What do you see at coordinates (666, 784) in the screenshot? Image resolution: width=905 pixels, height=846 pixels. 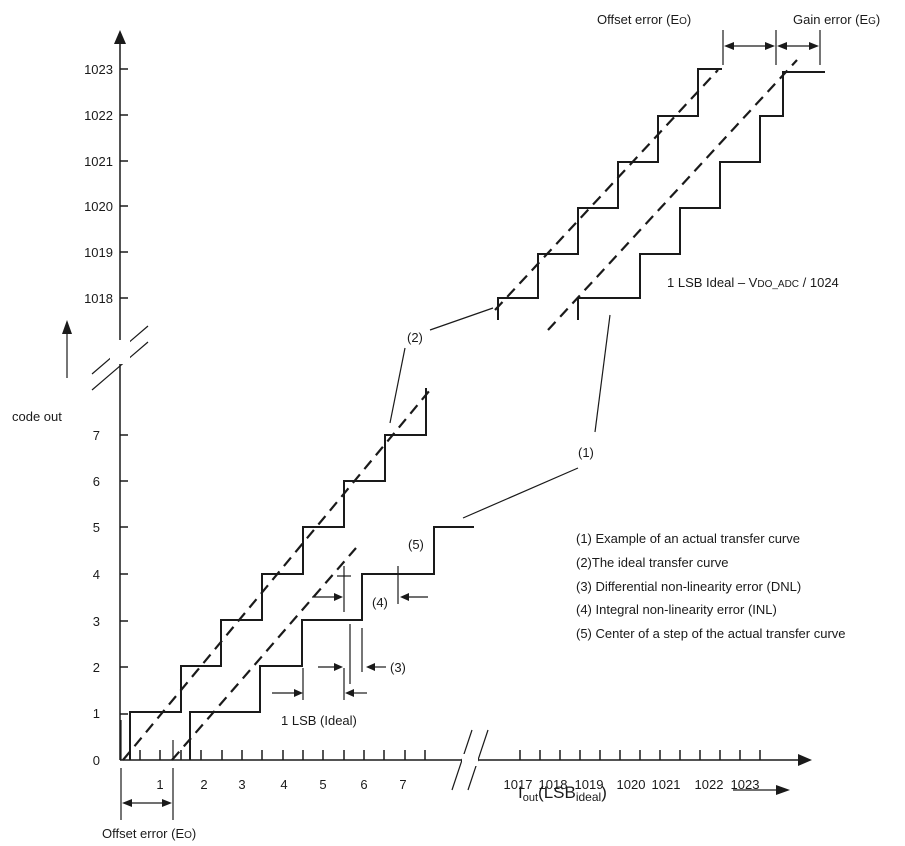 I see `x-tick-label: 1021` at bounding box center [666, 784].